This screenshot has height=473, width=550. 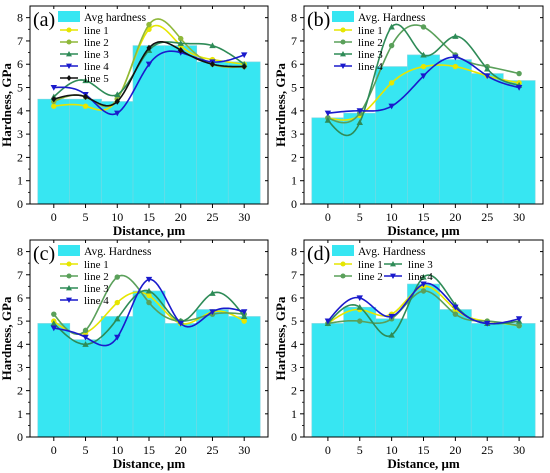 I want to click on panel-label: (b), so click(x=318, y=20).